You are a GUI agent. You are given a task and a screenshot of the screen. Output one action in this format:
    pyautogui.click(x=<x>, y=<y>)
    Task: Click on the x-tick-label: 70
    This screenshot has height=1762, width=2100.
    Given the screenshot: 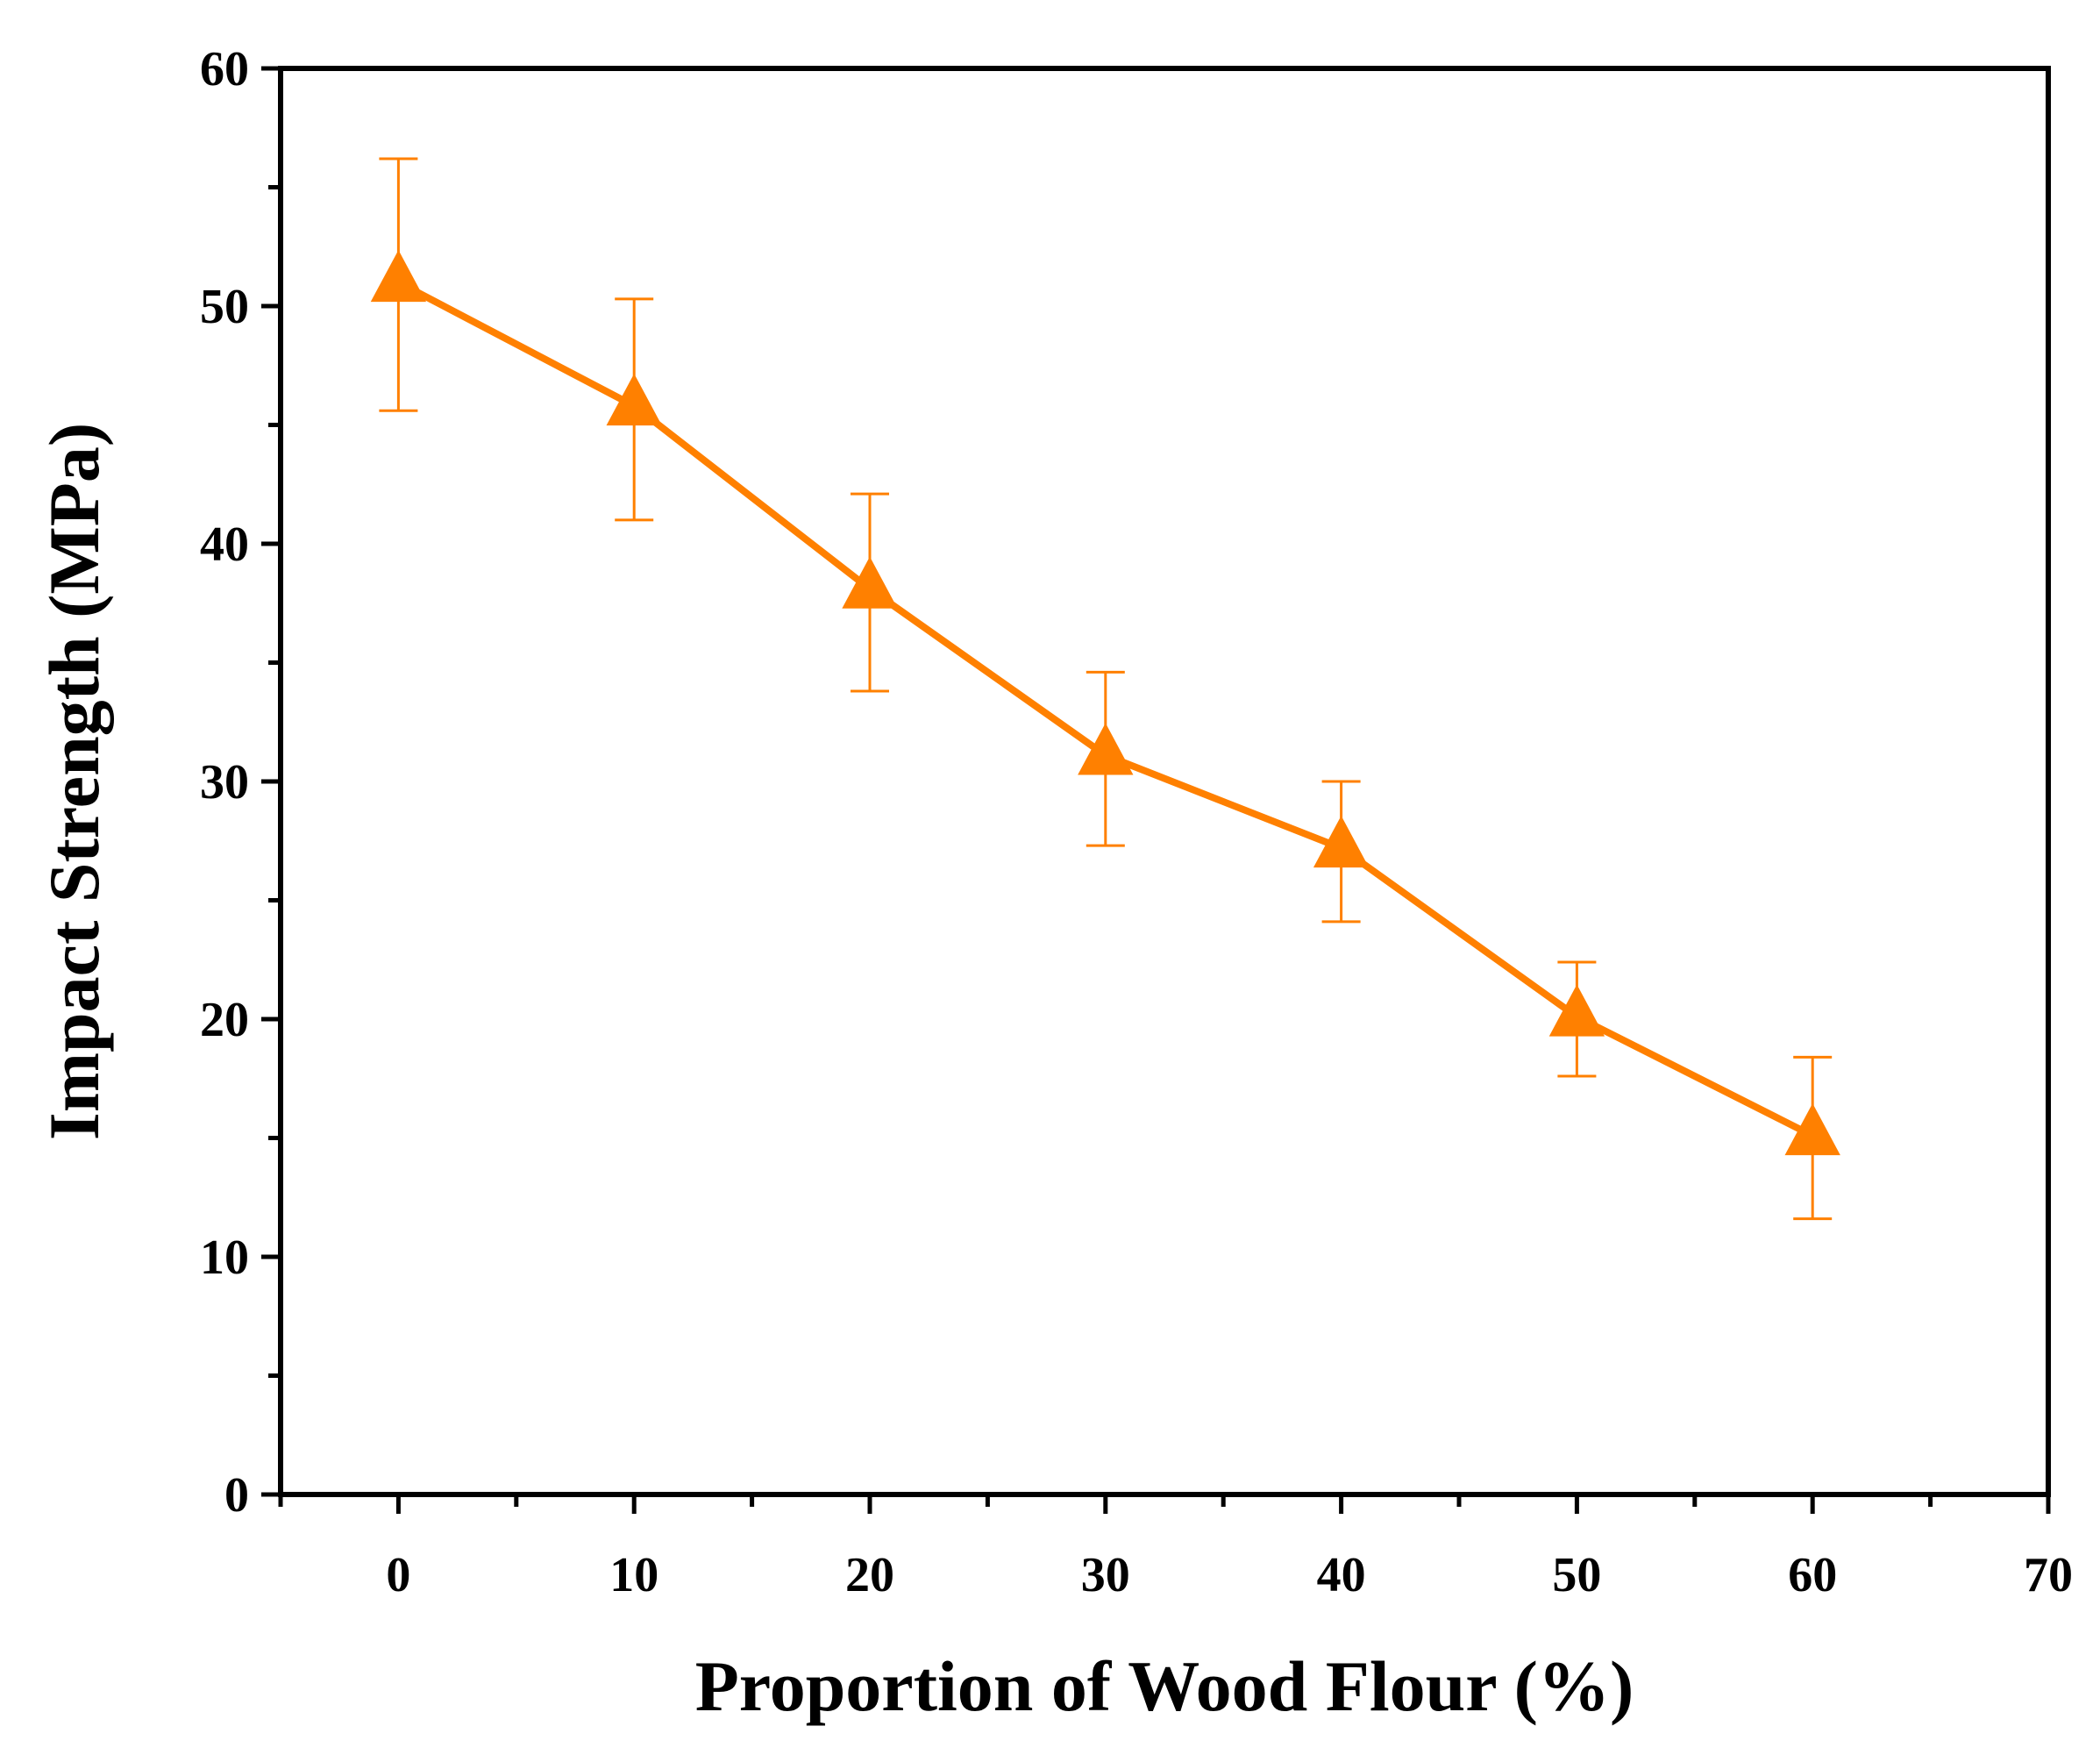 What is the action you would take?
    pyautogui.click(x=2048, y=1575)
    